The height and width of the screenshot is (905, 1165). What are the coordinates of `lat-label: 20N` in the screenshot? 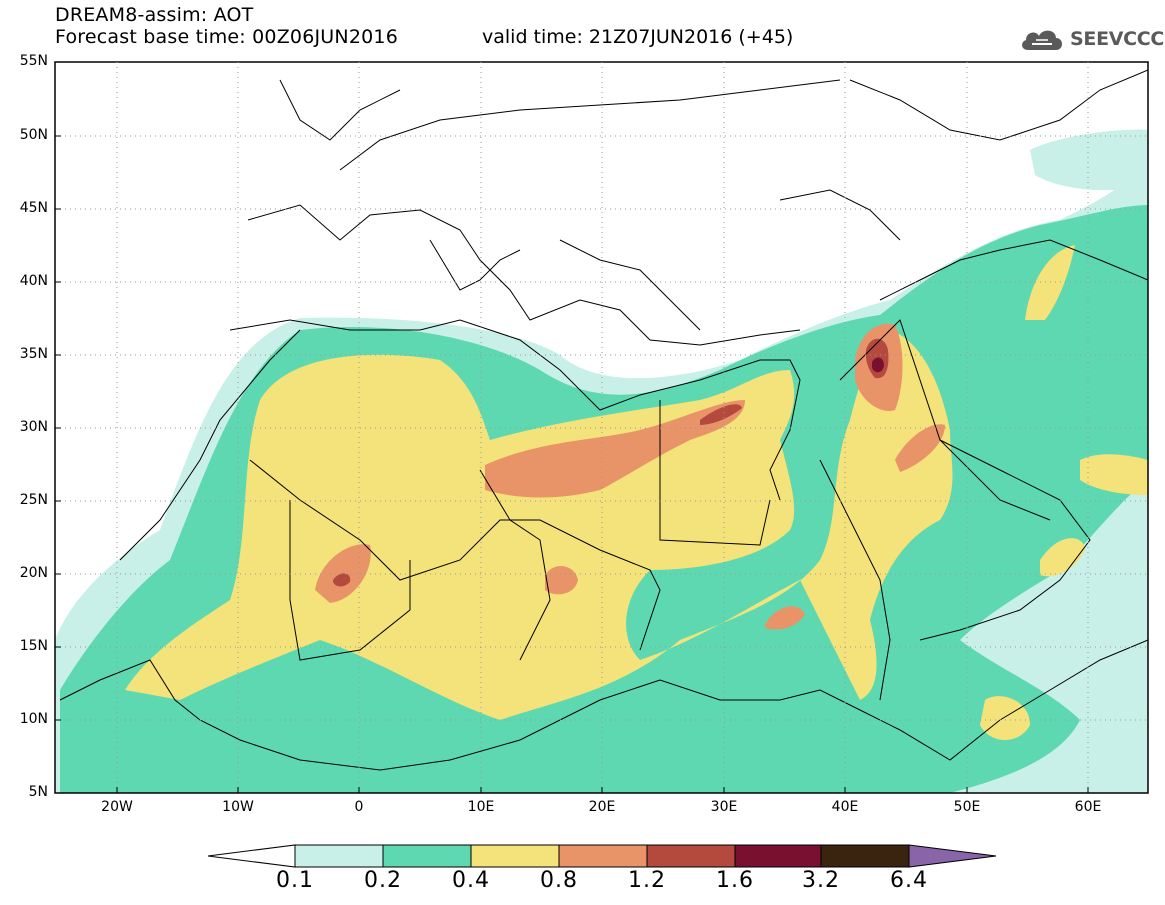 It's located at (33, 573).